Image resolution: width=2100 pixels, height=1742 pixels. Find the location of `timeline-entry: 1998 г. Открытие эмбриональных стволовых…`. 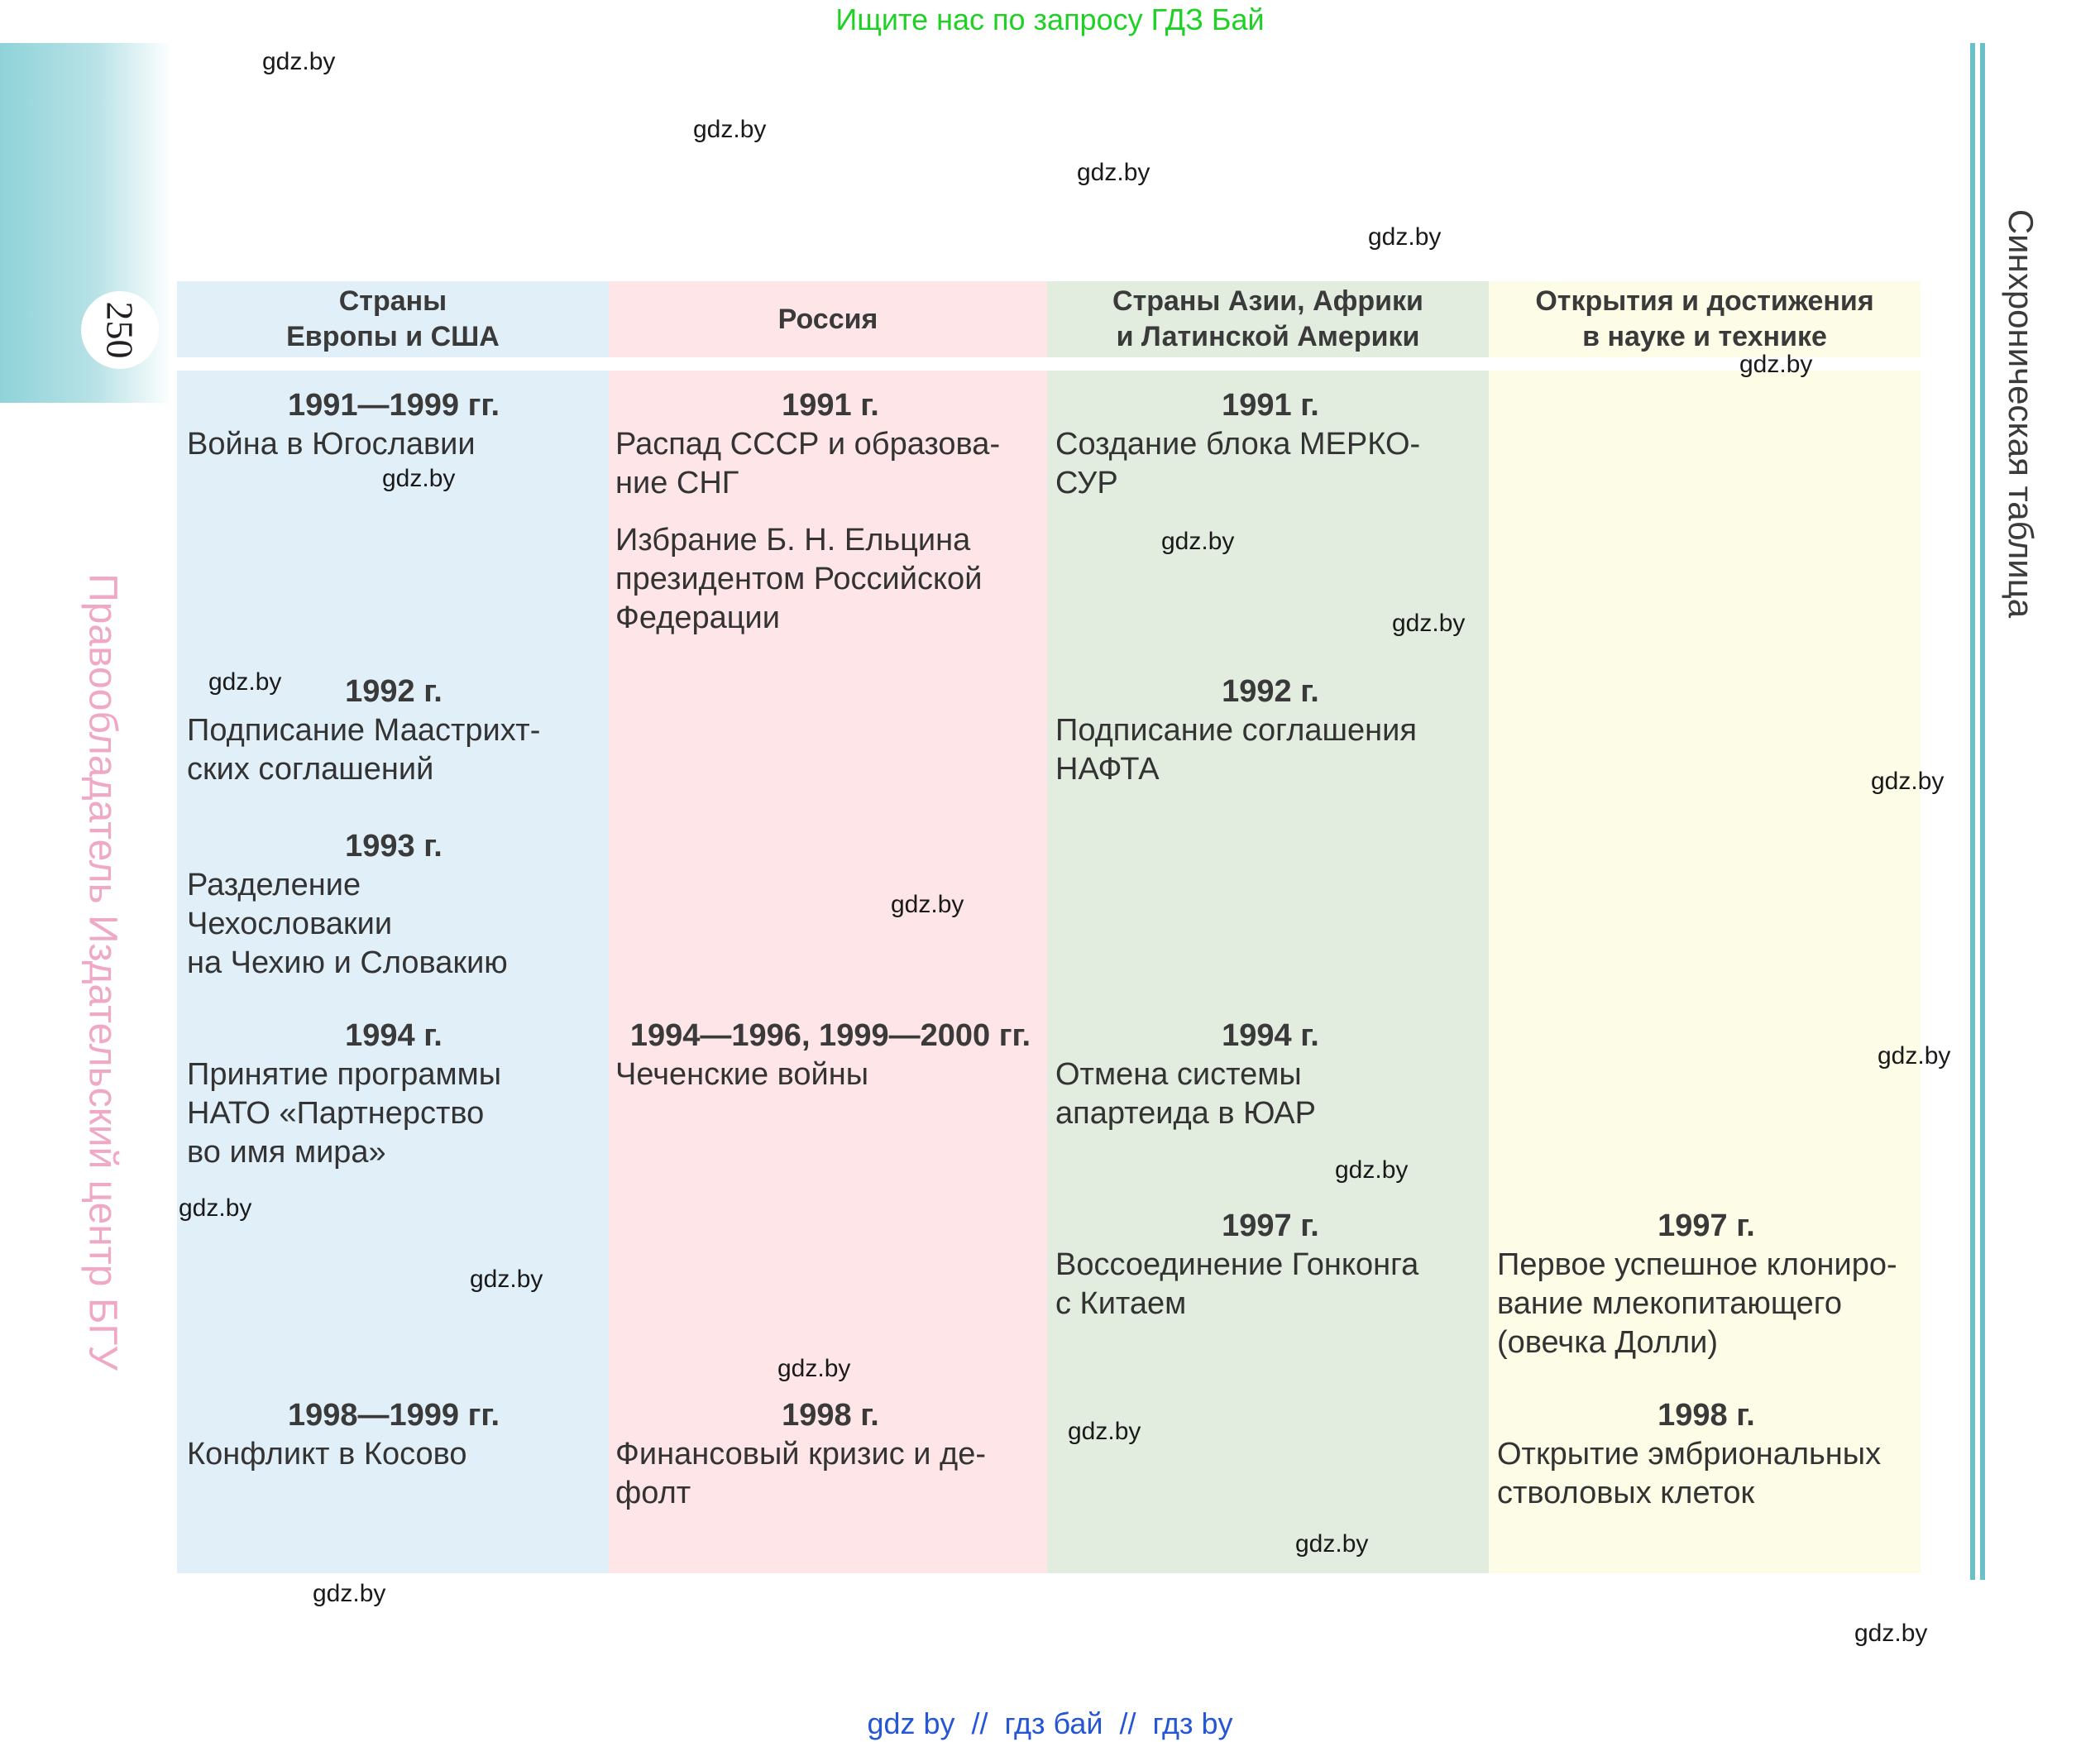

timeline-entry: 1998 г. Открытие эмбриональных стволовых… is located at coordinates (1706, 1454).